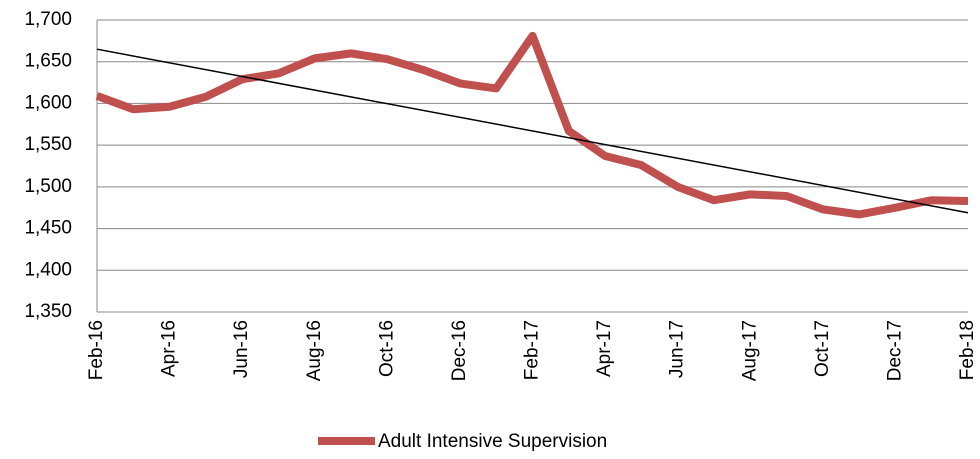 This screenshot has width=980, height=459. Describe the element at coordinates (169, 348) in the screenshot. I see `x-tick-label: Apr-16` at that location.